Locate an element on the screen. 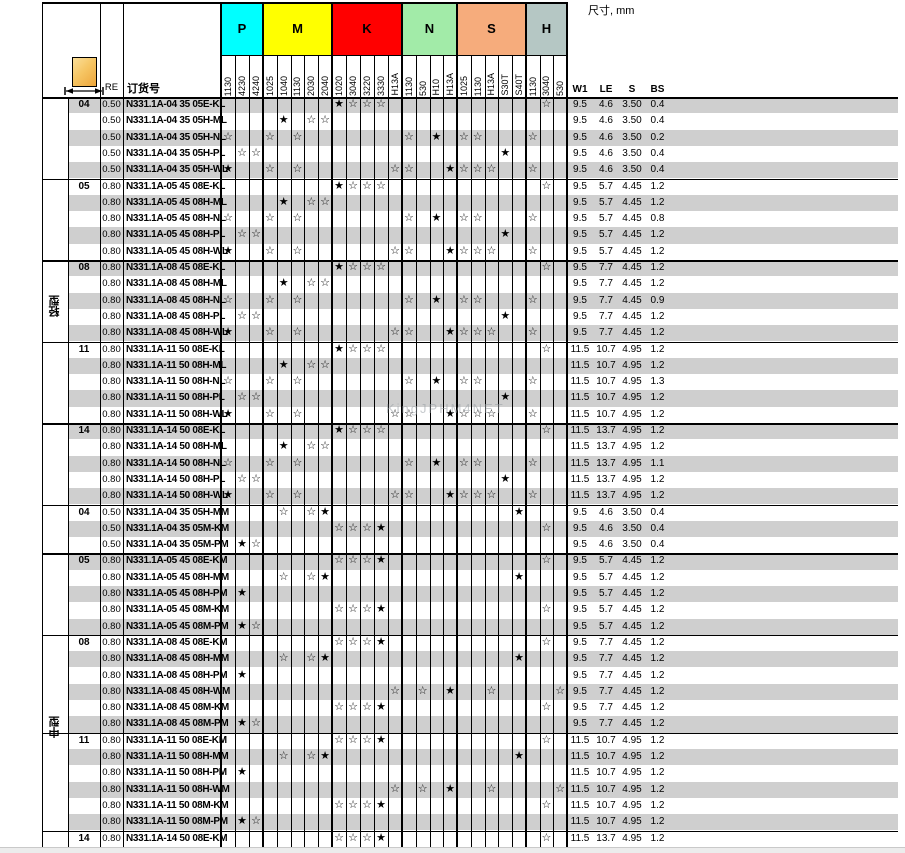 The height and width of the screenshot is (853, 905). grade-column-label: 4230 is located at coordinates (242, 76).